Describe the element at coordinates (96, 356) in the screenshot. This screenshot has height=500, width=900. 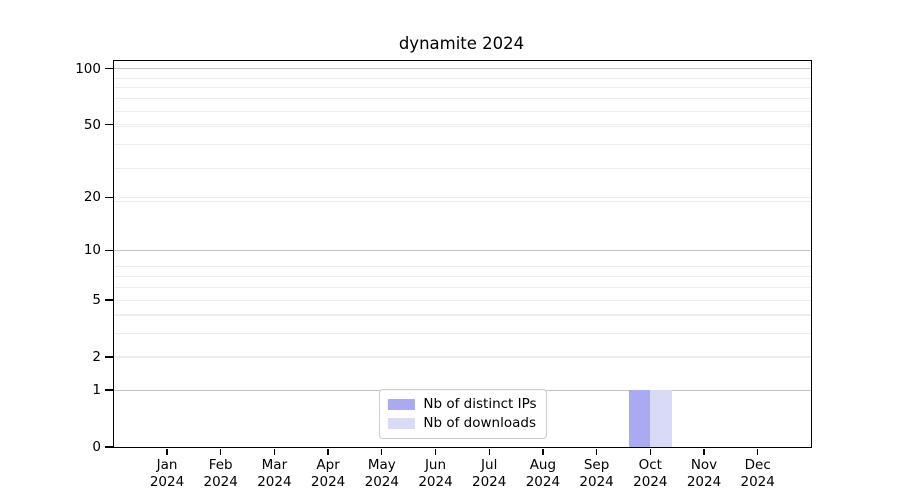
I see `y-axis-tick-label: 2` at that location.